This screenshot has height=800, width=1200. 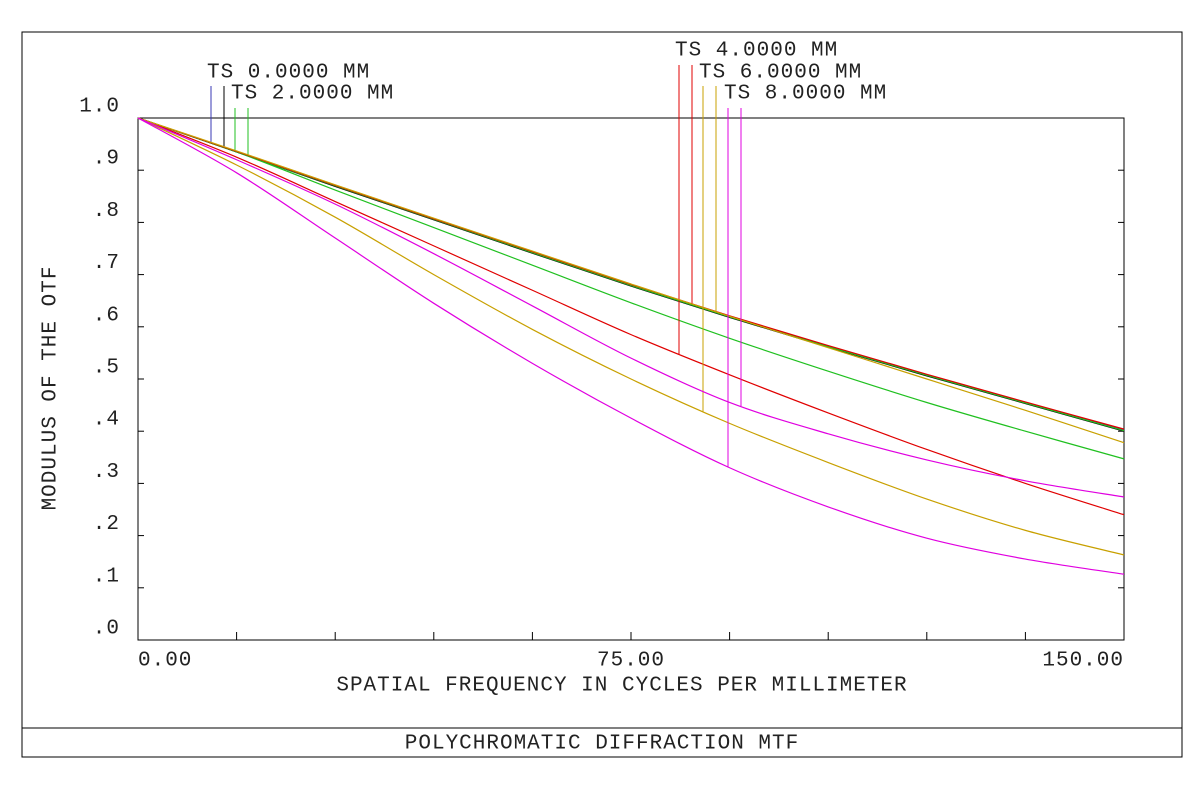 I want to click on y-tick-label: .9, so click(x=106, y=159).